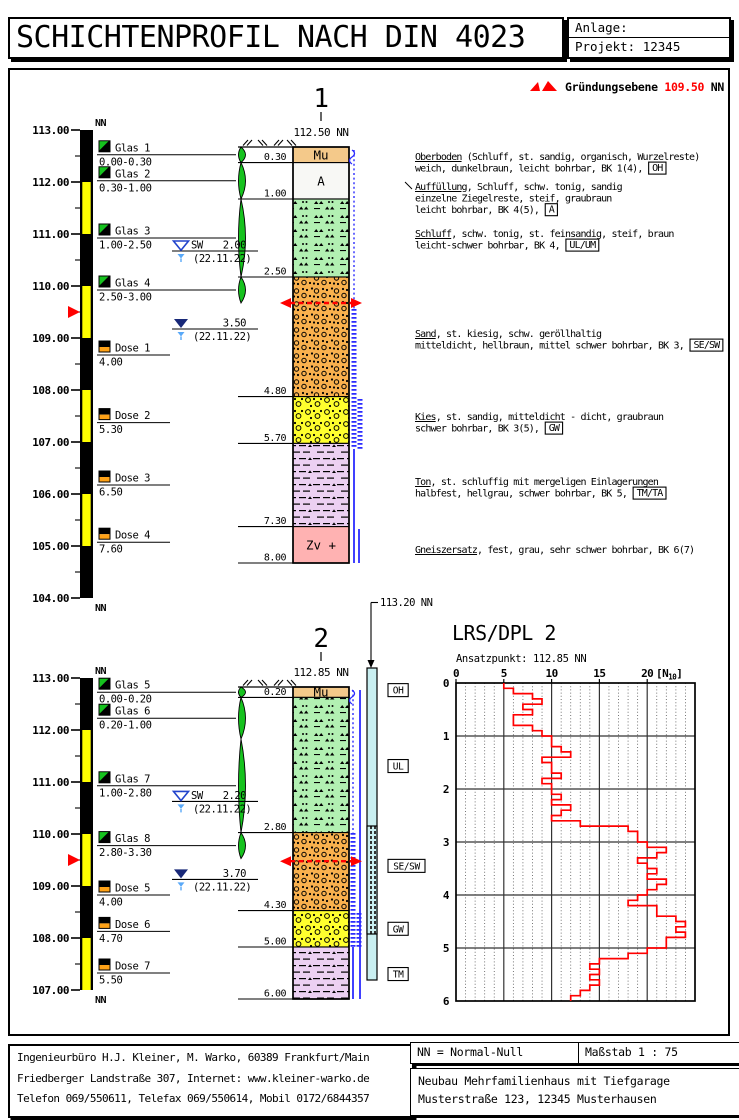 The width and height of the screenshot is (739, 1120). Describe the element at coordinates (133, 354) in the screenshot. I see `sample-marker-dose: Dose 1 4.00` at that location.